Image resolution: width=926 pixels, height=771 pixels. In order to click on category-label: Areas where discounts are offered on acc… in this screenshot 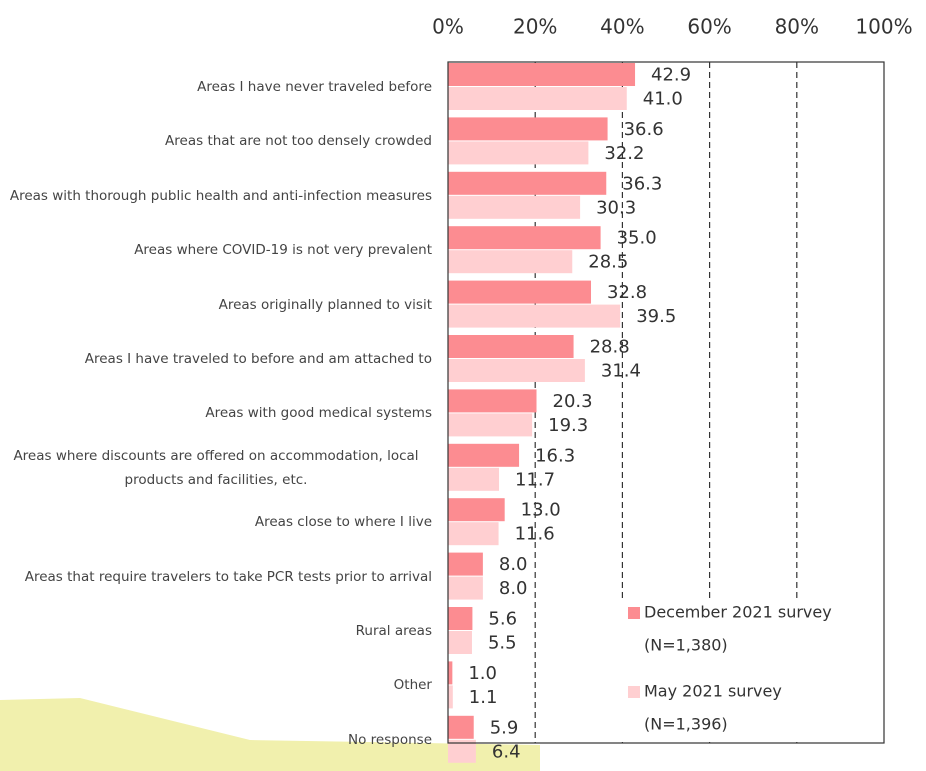, I will do `click(216, 468)`.